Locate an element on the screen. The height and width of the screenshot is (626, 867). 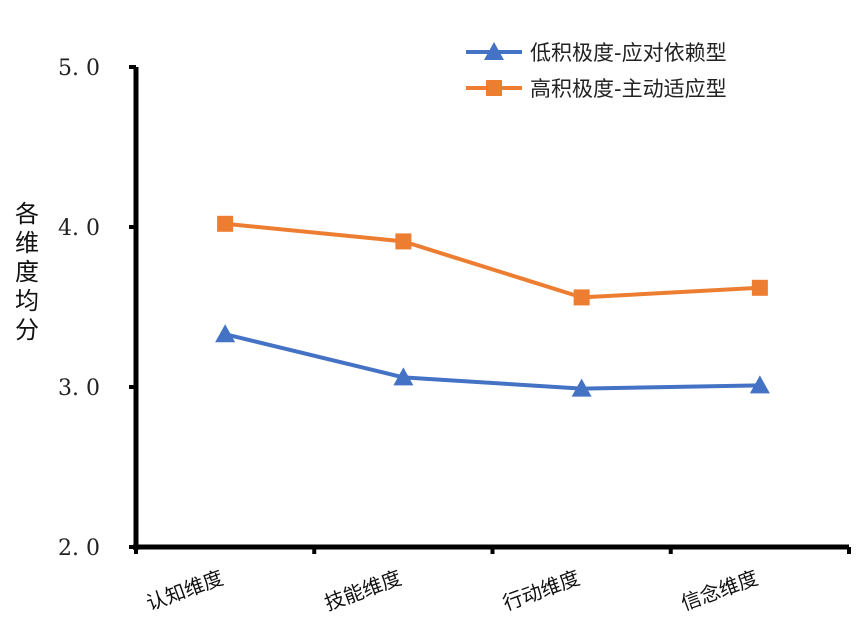
legend-label: 高积极度-主动适应型 is located at coordinates (628, 89).